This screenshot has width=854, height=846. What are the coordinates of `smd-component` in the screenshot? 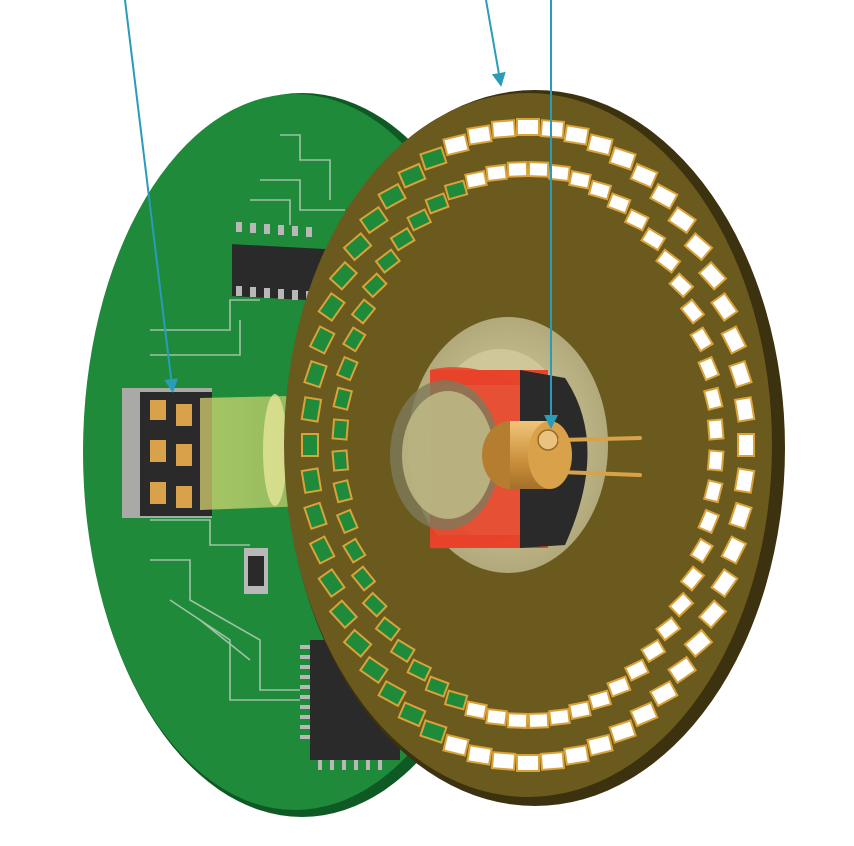 It's located at (256, 571).